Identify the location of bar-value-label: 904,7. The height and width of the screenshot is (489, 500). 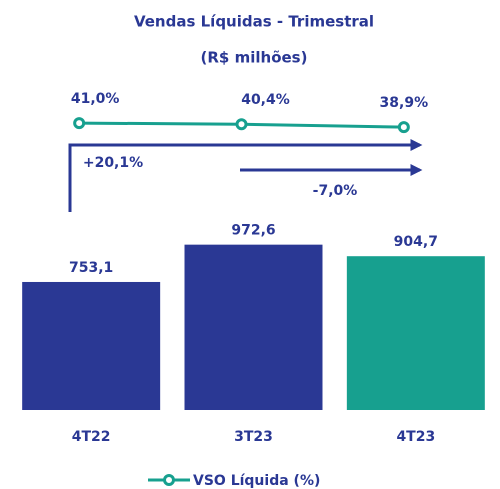
(416, 242).